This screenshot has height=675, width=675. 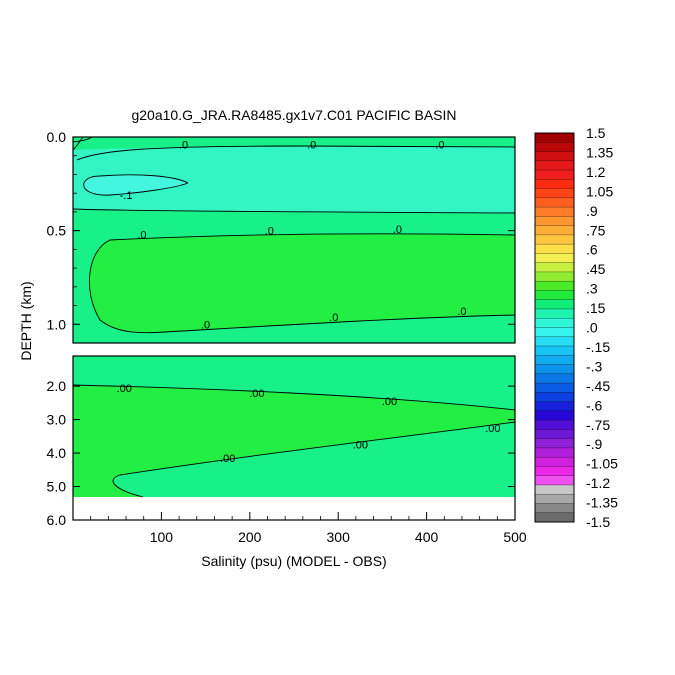 What do you see at coordinates (26, 320) in the screenshot?
I see `y-axis-label: DEPTH (km)` at bounding box center [26, 320].